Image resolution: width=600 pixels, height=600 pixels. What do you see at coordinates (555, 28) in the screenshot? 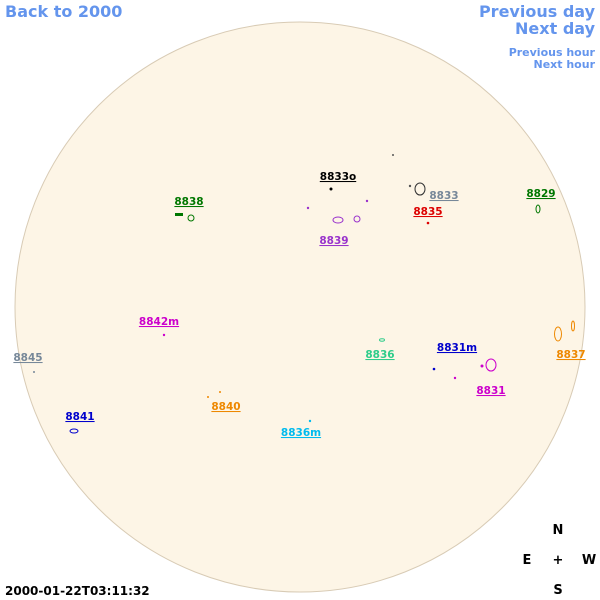
I see `next-day-link: Next day` at bounding box center [555, 28].